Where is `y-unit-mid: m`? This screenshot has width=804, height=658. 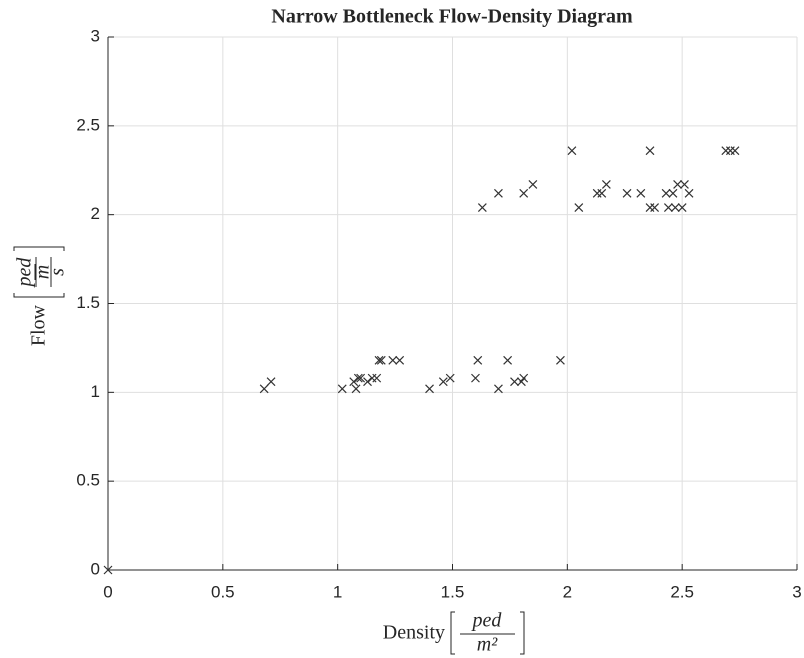 y-unit-mid: m is located at coordinates (43, 272).